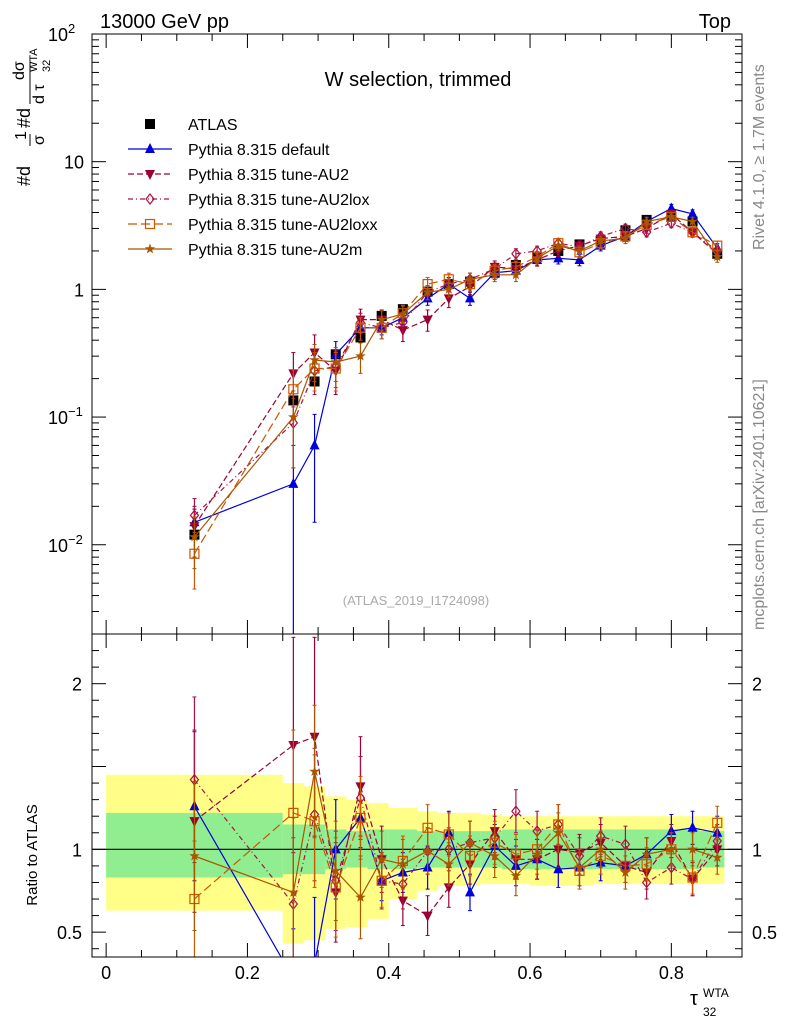 The image size is (786, 1024). What do you see at coordinates (671, 973) in the screenshot?
I see `x-tick-label: 0.8` at bounding box center [671, 973].